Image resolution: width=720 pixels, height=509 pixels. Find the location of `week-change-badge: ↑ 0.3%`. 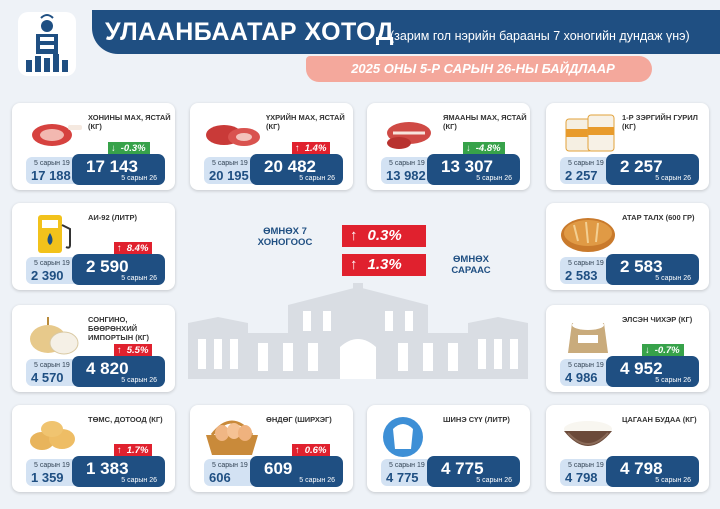

week-change-badge: ↑ 0.3% is located at coordinates (384, 236).